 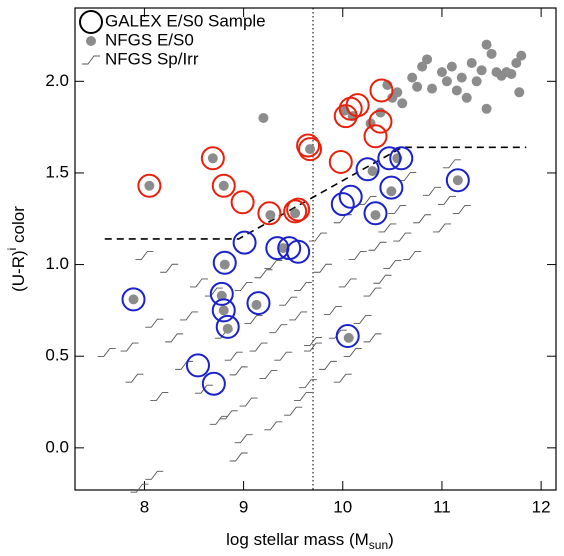 What do you see at coordinates (378, 545) in the screenshot?
I see `x-label-sub: sun` at bounding box center [378, 545].